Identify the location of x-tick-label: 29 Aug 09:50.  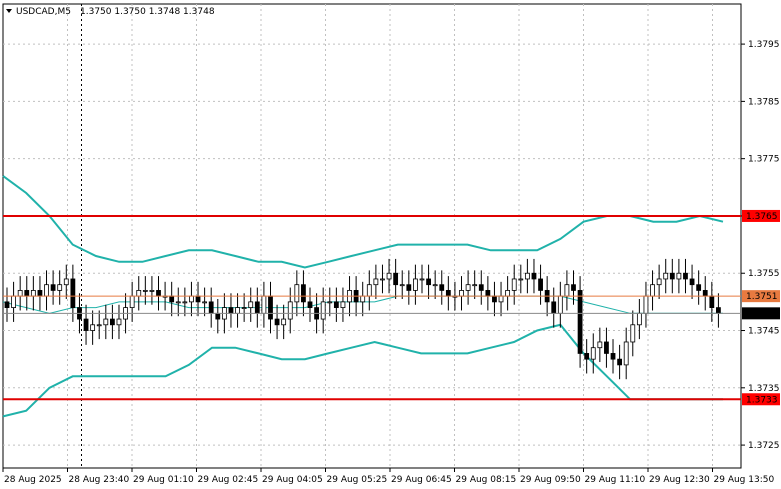
(550, 480).